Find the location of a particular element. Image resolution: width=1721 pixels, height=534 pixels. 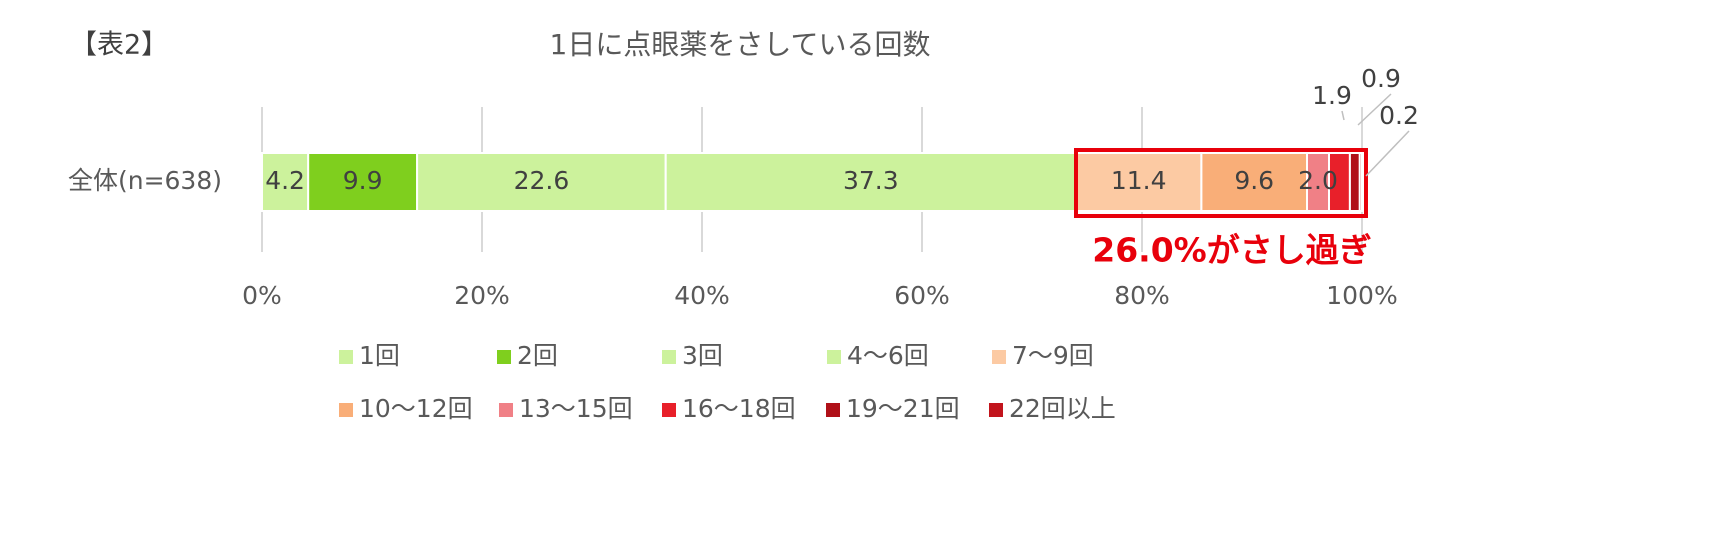

value-label: 37.3 is located at coordinates (871, 180).